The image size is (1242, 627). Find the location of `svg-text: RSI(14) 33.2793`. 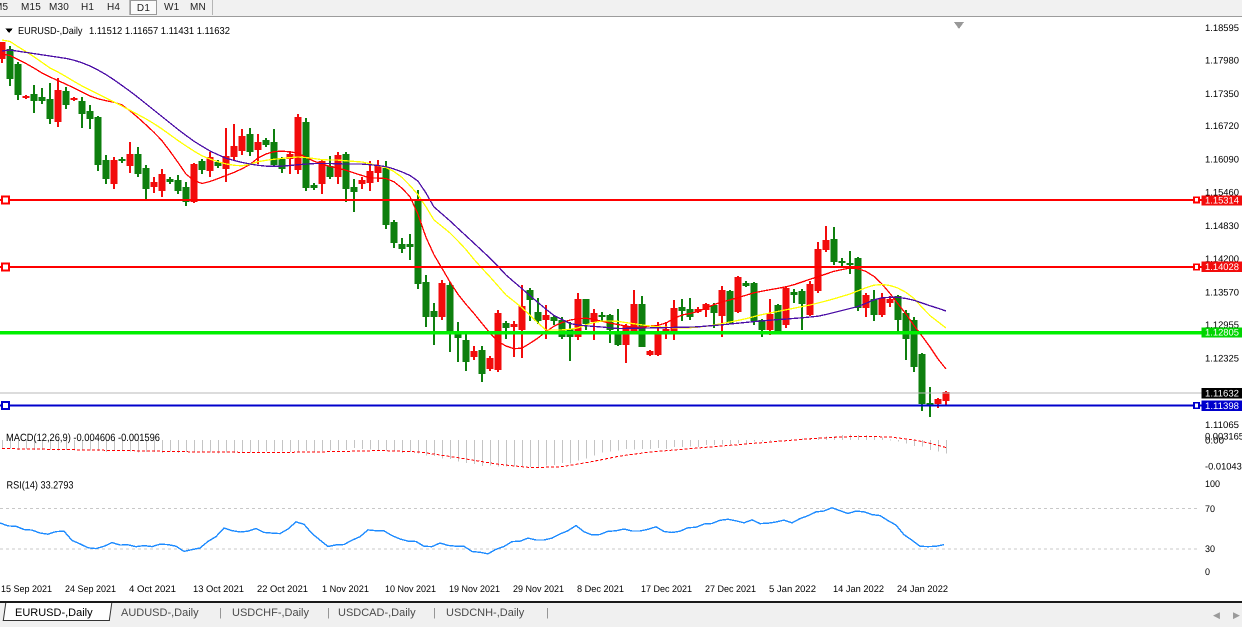

svg-text: RSI(14) 33.2793 is located at coordinates (40, 485).